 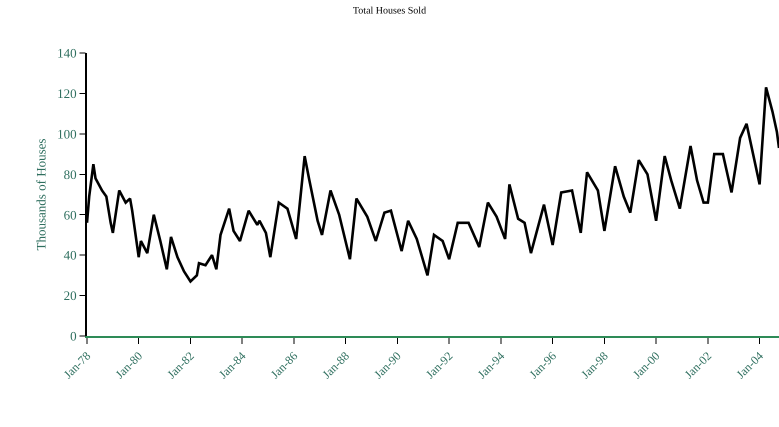 I want to click on y-tick-label: 60, so click(x=70, y=214).